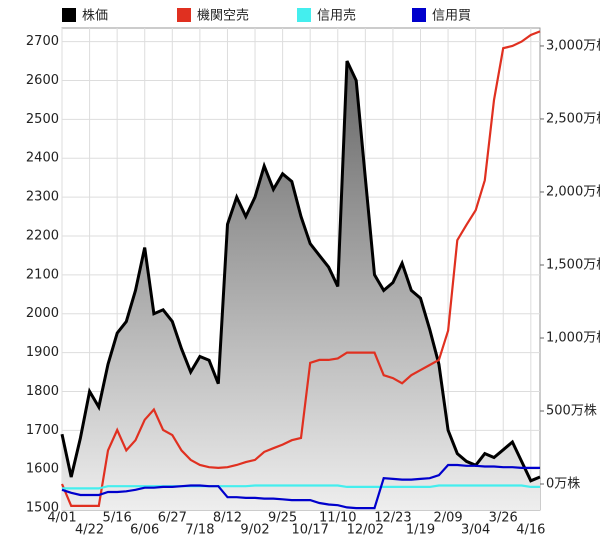 Image resolution: width=600 pixels, height=548 pixels. Describe the element at coordinates (42, 119) in the screenshot. I see `y-tick-label: 2500` at that location.